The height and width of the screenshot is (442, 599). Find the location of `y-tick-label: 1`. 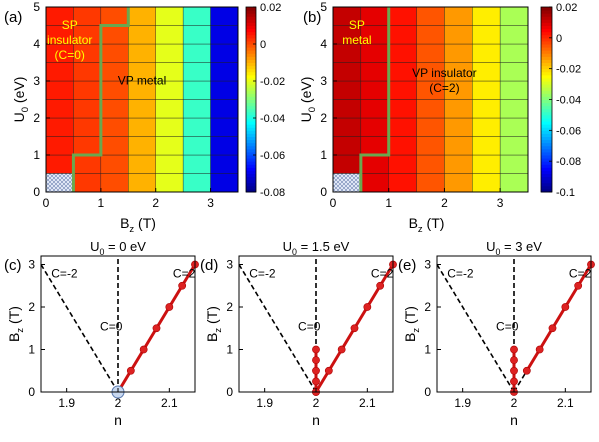

y-tick-label: 1 is located at coordinates (427, 350).